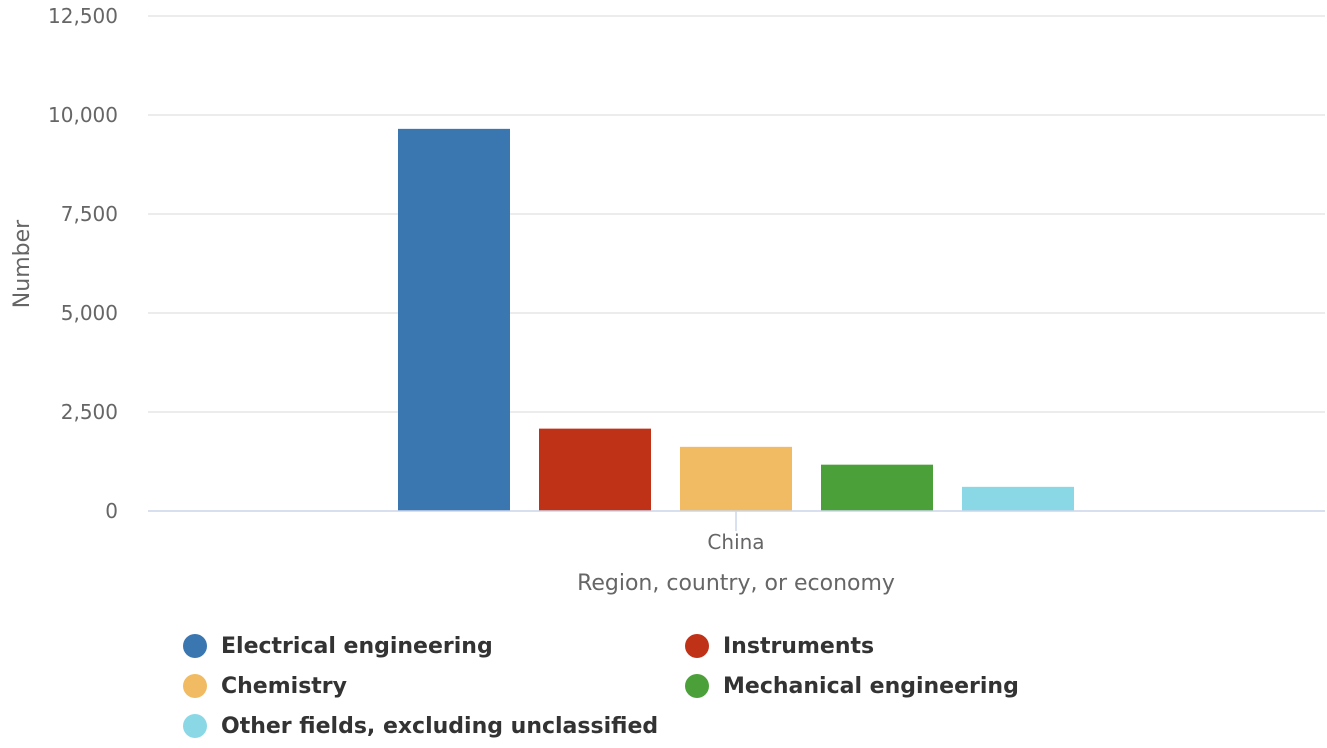  What do you see at coordinates (83, 263) in the screenshot?
I see `y-axis-ticks: 0 2,500 5,000 7,500 10,000 12,500` at bounding box center [83, 263].